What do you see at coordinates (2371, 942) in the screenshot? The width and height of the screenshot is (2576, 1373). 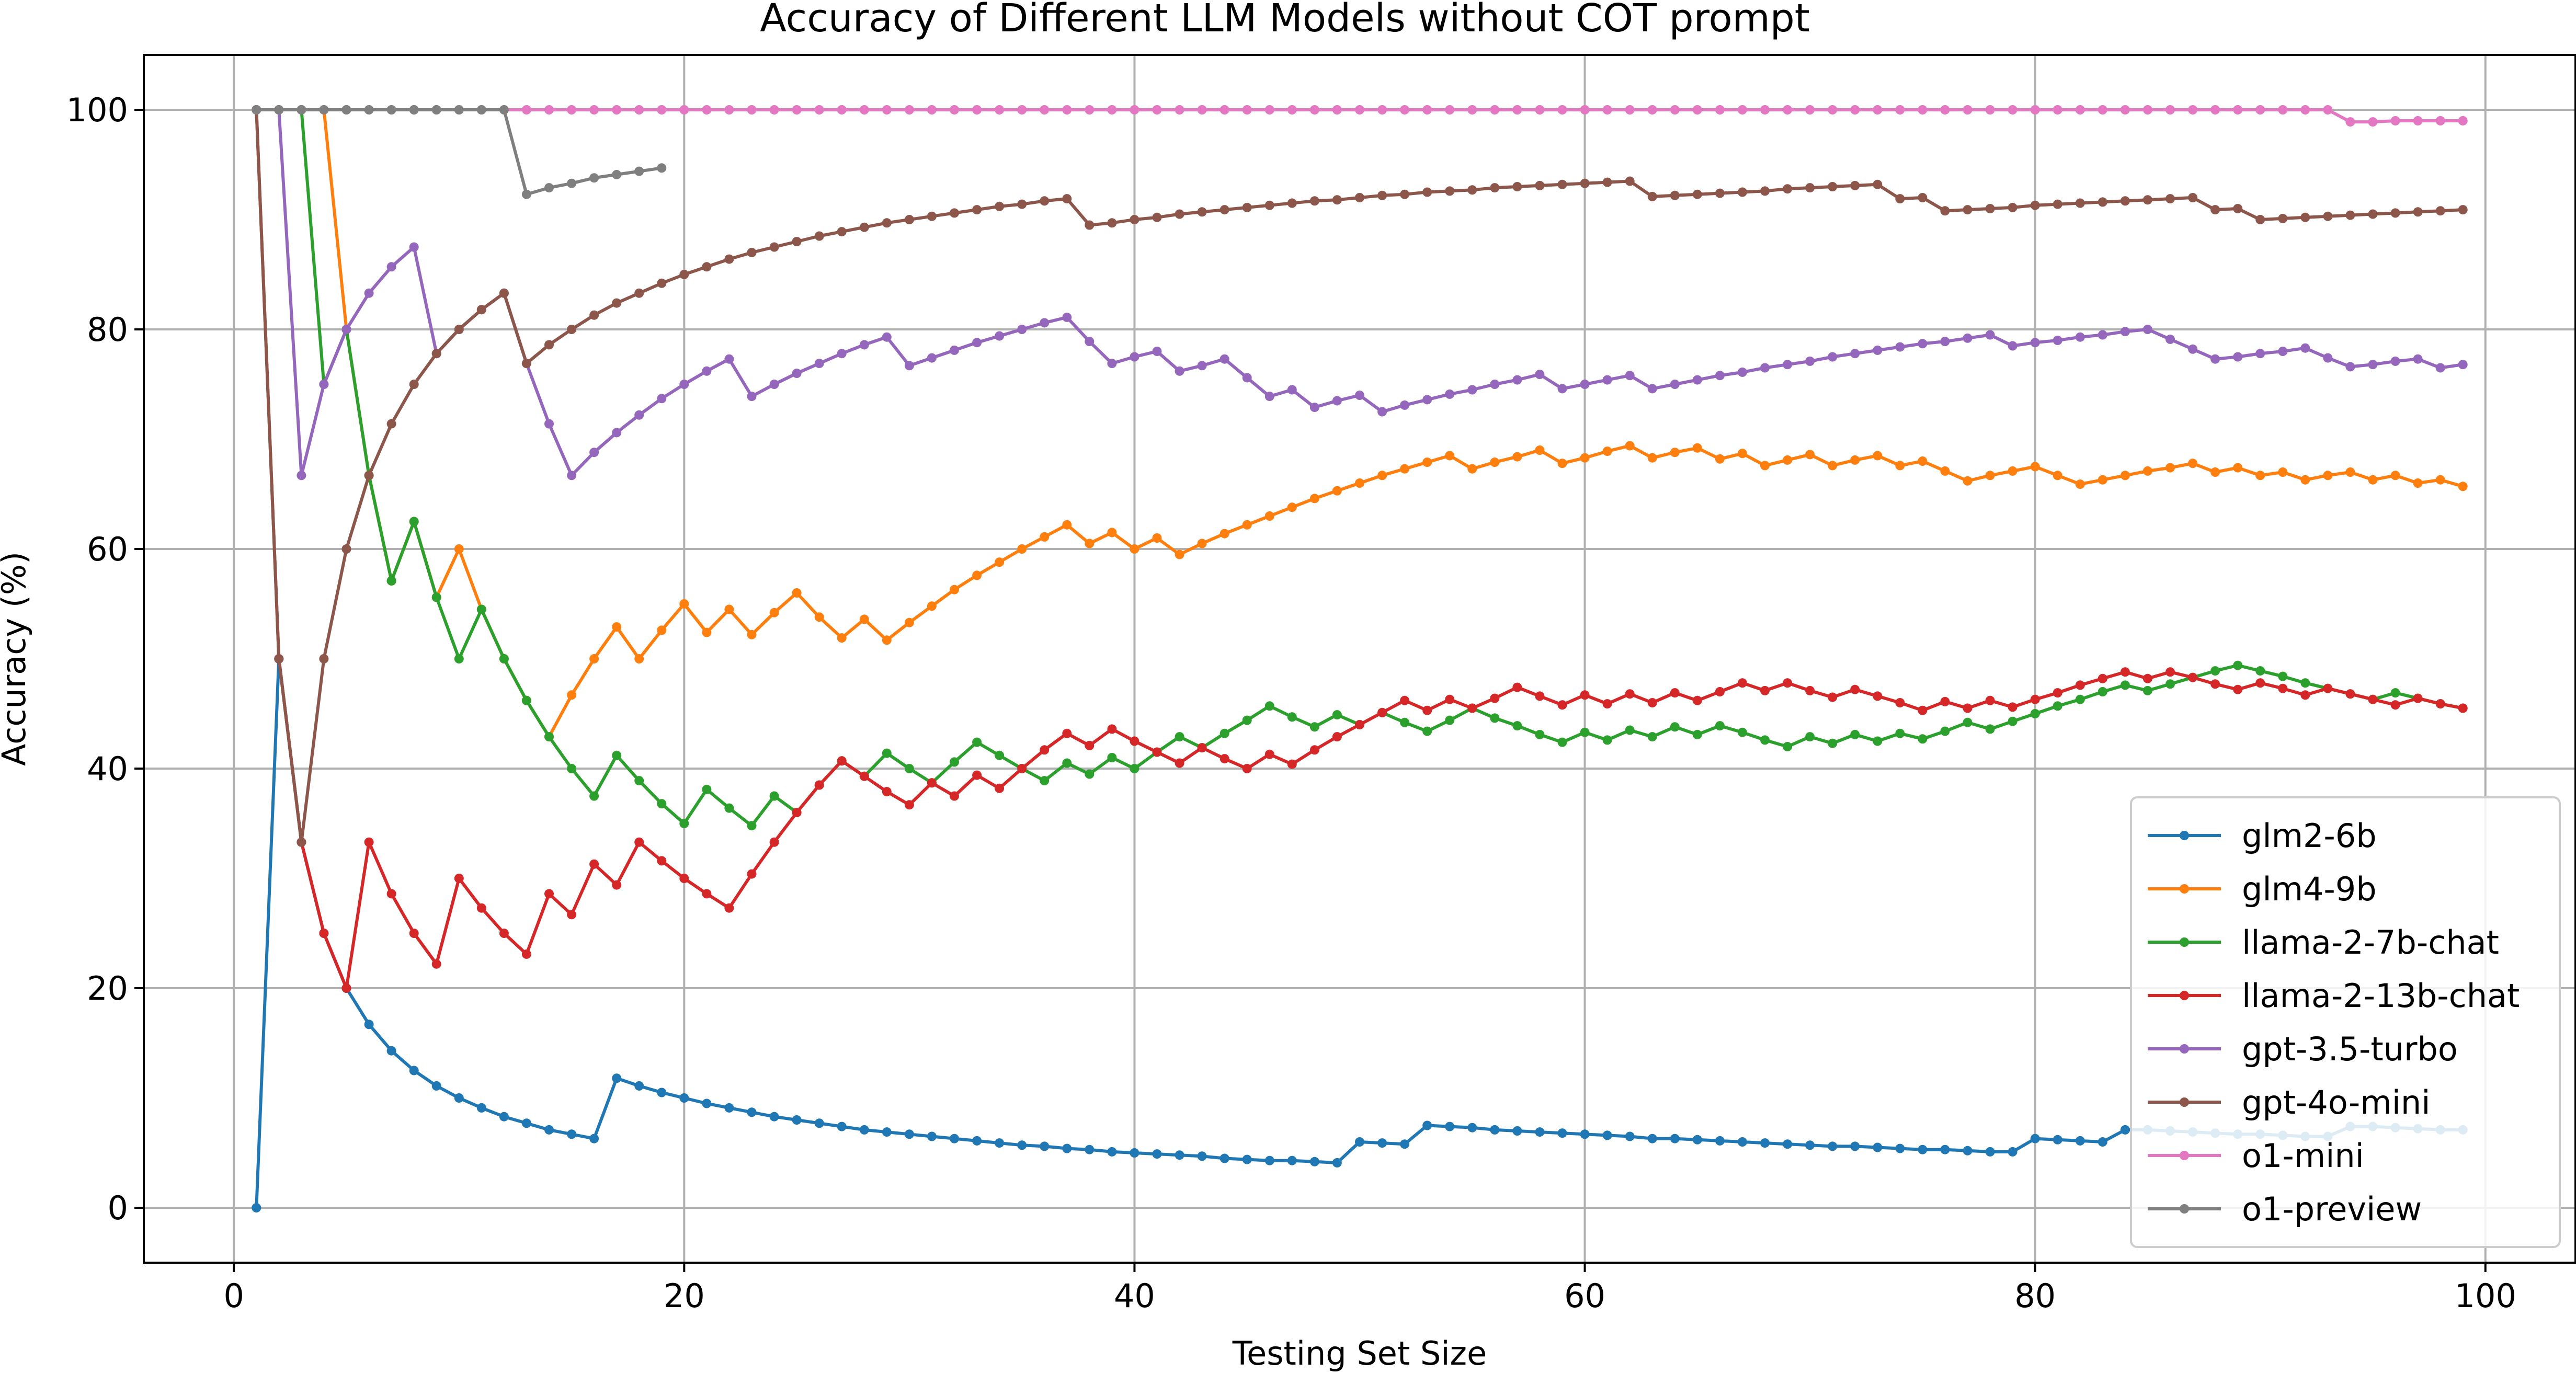 I see `legend-label: llama-2-7b-chat` at bounding box center [2371, 942].